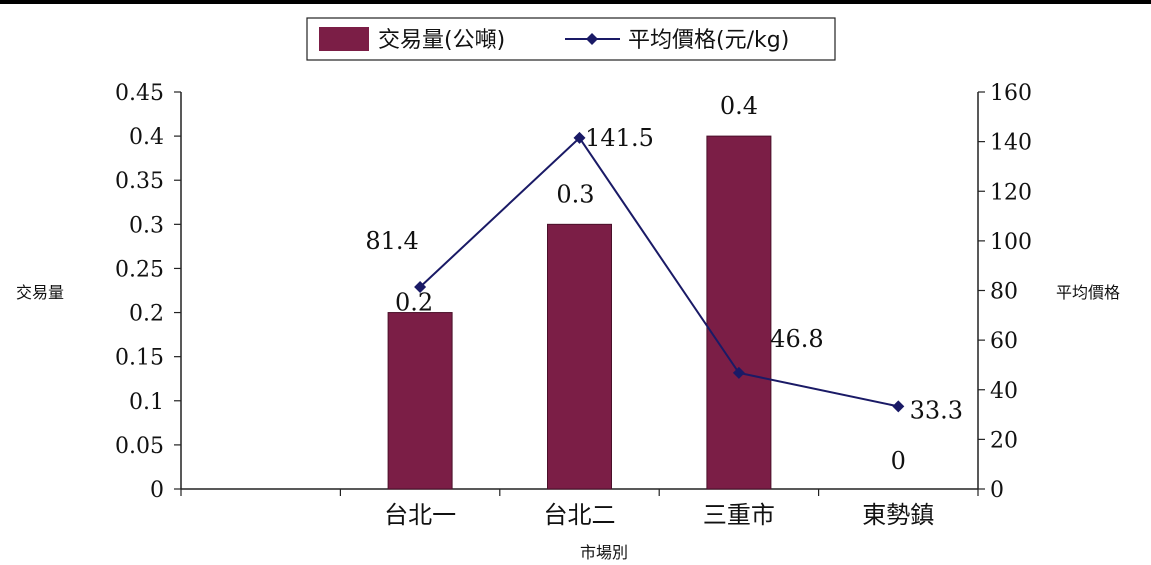 The width and height of the screenshot is (1151, 565). Describe the element at coordinates (592, 39) in the screenshot. I see `legend-swatch-marker` at that location.